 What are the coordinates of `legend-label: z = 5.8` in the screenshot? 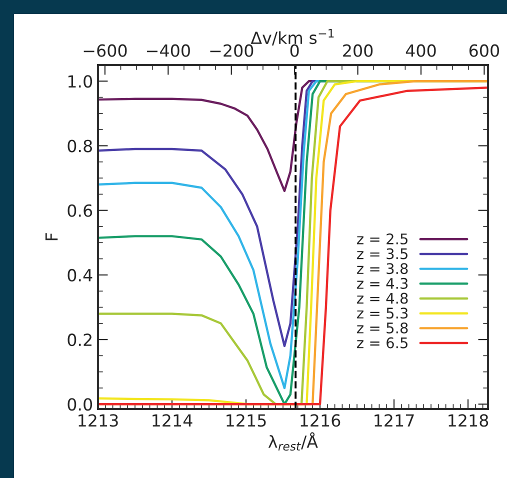 It's located at (382, 328).